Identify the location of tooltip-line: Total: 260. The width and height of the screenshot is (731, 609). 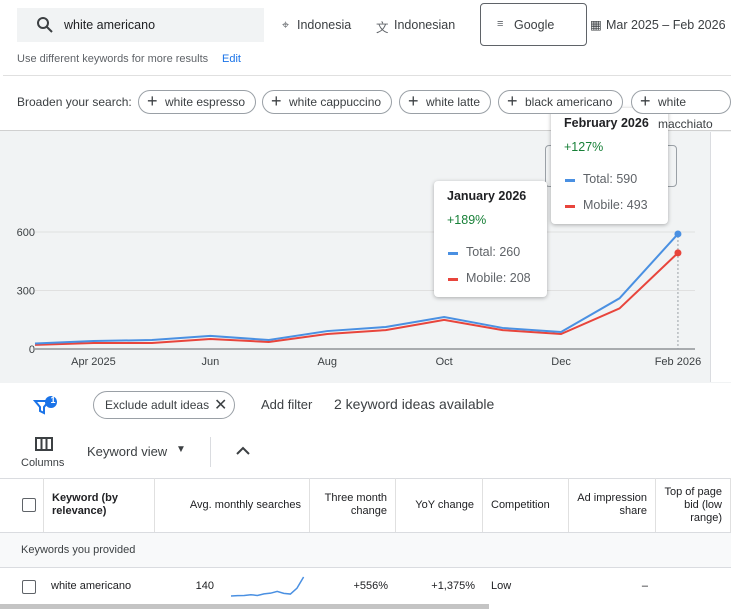
(493, 252).